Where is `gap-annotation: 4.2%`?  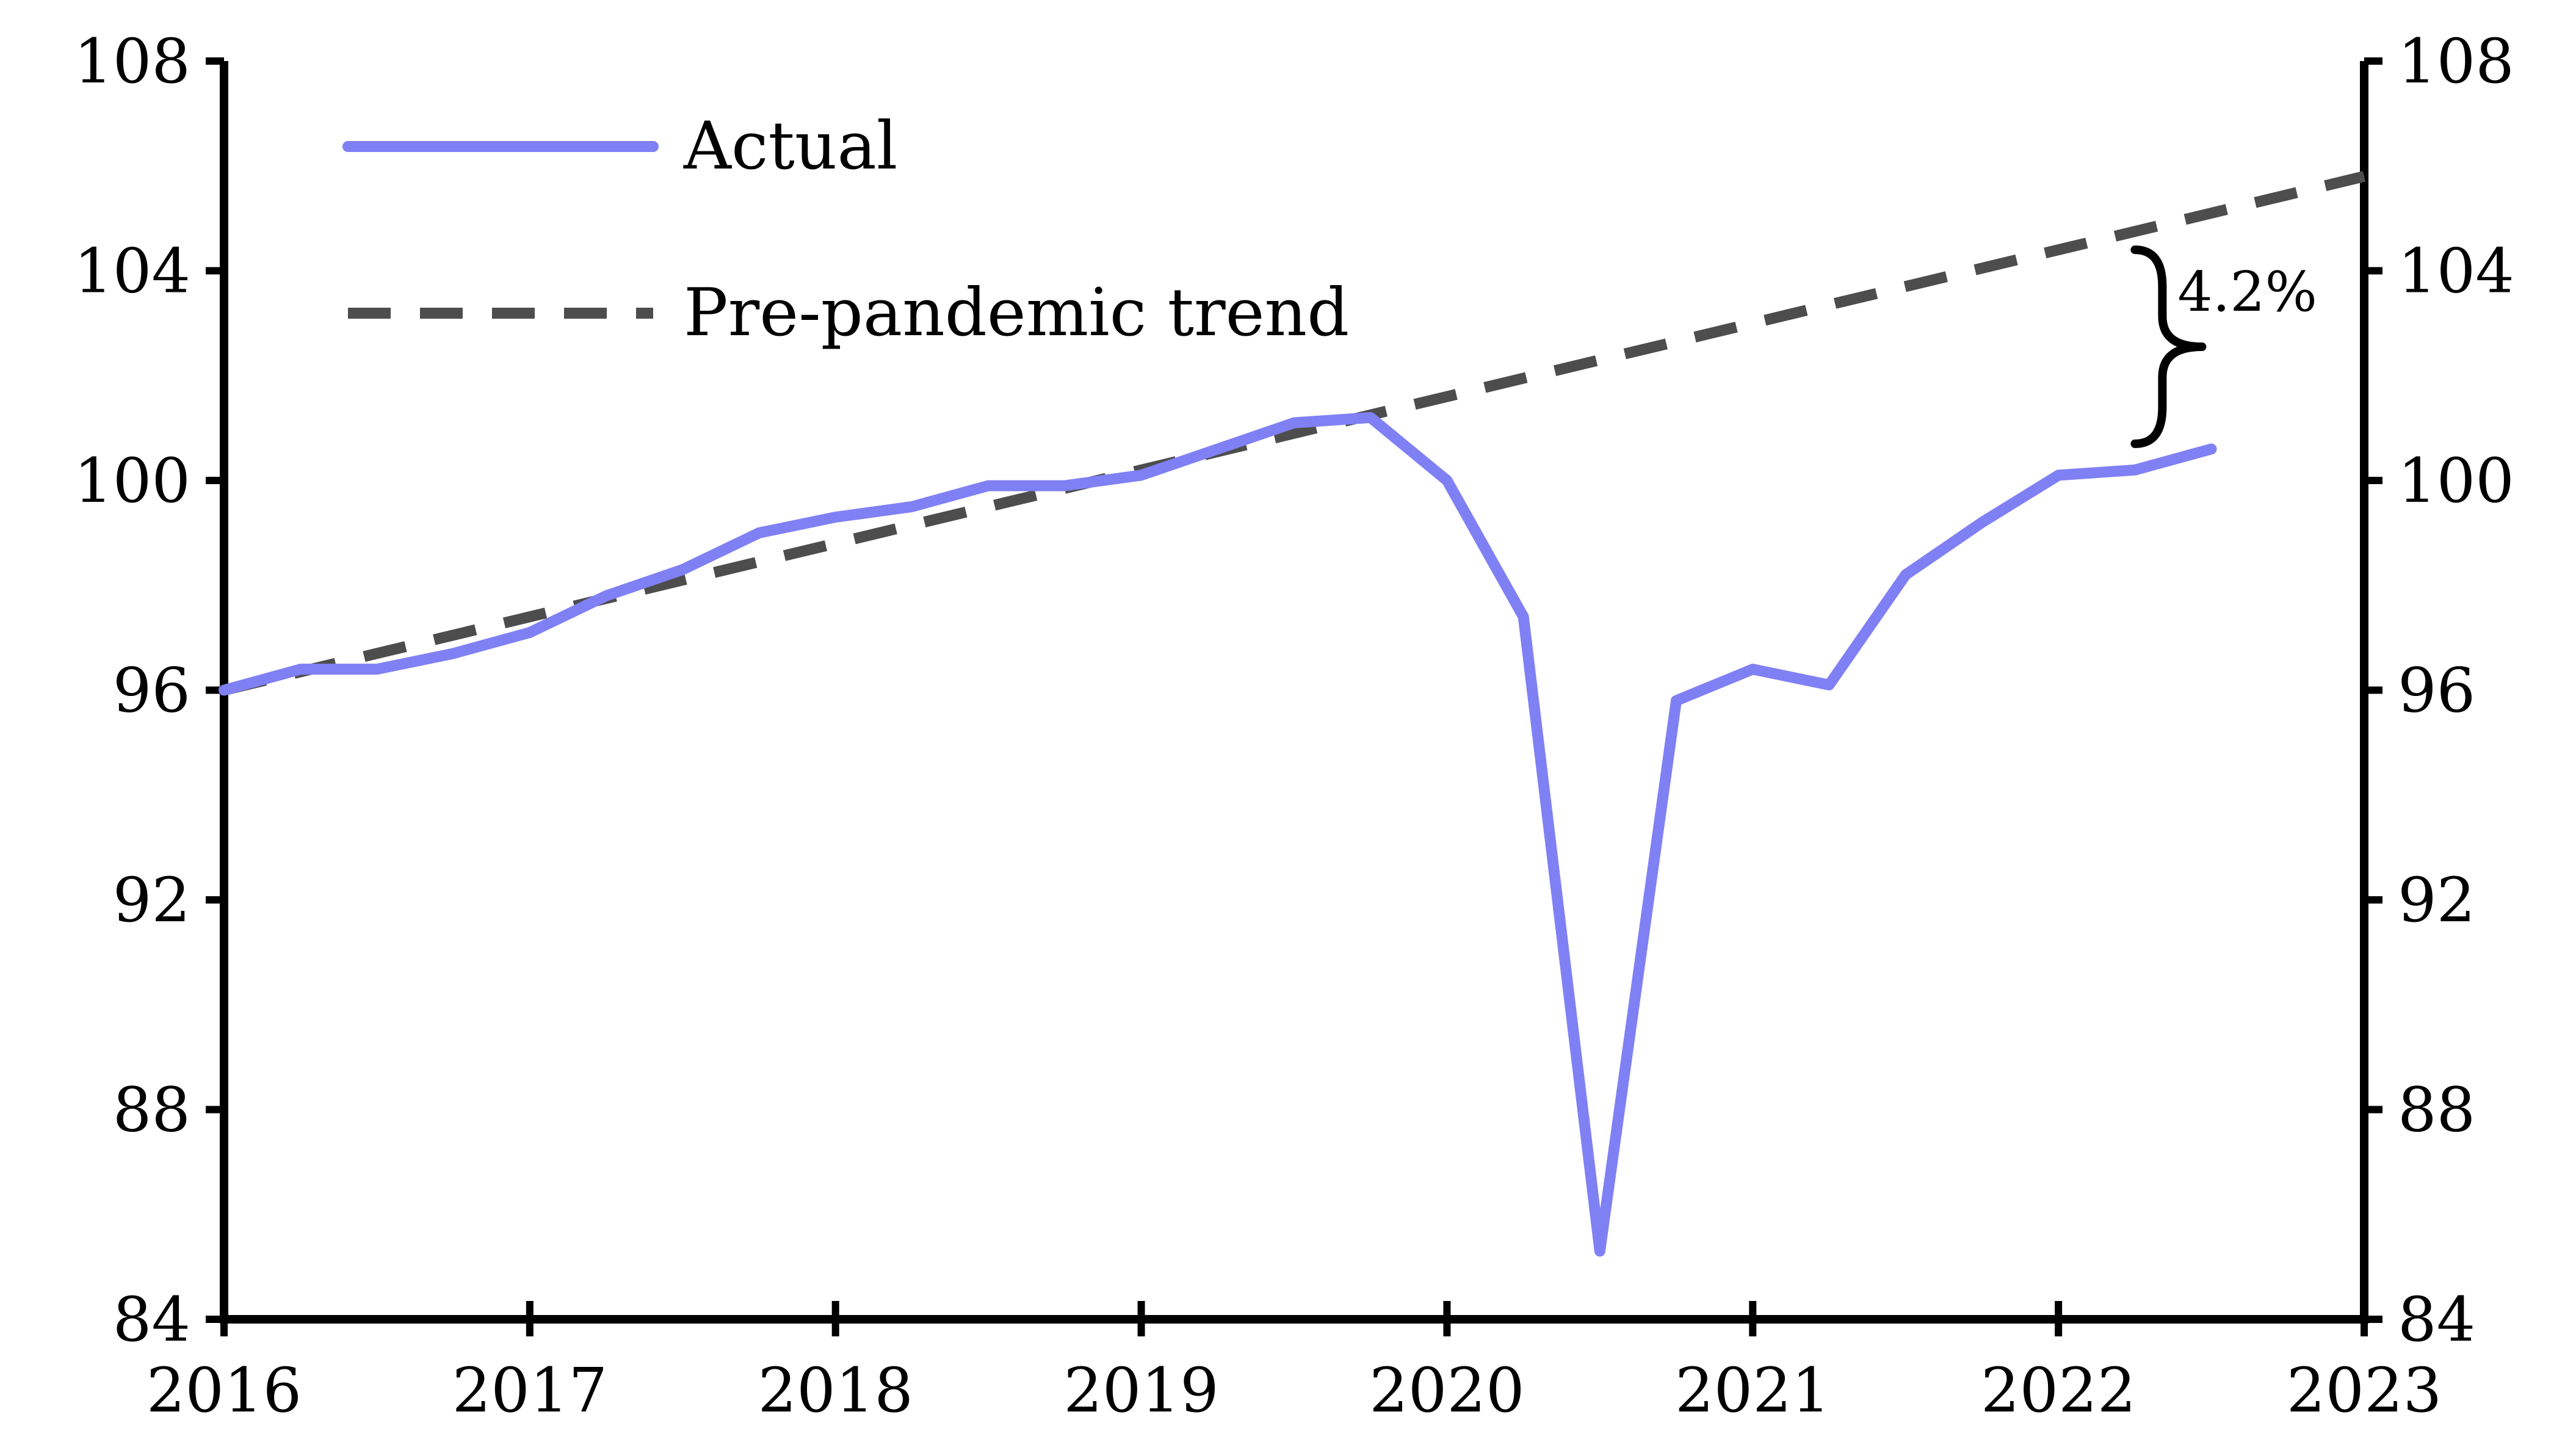 gap-annotation: 4.2% is located at coordinates (2223, 346).